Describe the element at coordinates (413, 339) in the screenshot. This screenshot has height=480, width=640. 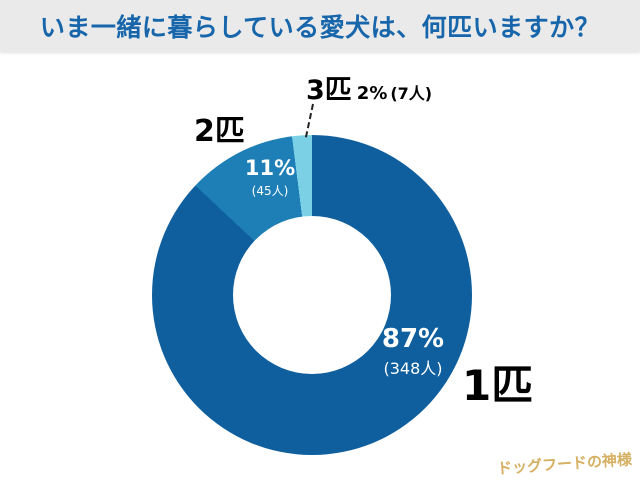
I see `slice-1-percent: 87%` at that location.